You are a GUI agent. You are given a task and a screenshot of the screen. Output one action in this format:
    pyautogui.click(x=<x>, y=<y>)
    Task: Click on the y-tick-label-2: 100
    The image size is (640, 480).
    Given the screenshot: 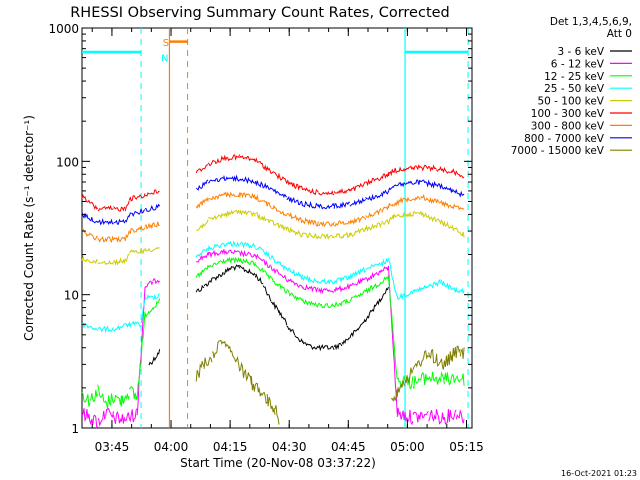 What is the action you would take?
    pyautogui.click(x=67, y=162)
    